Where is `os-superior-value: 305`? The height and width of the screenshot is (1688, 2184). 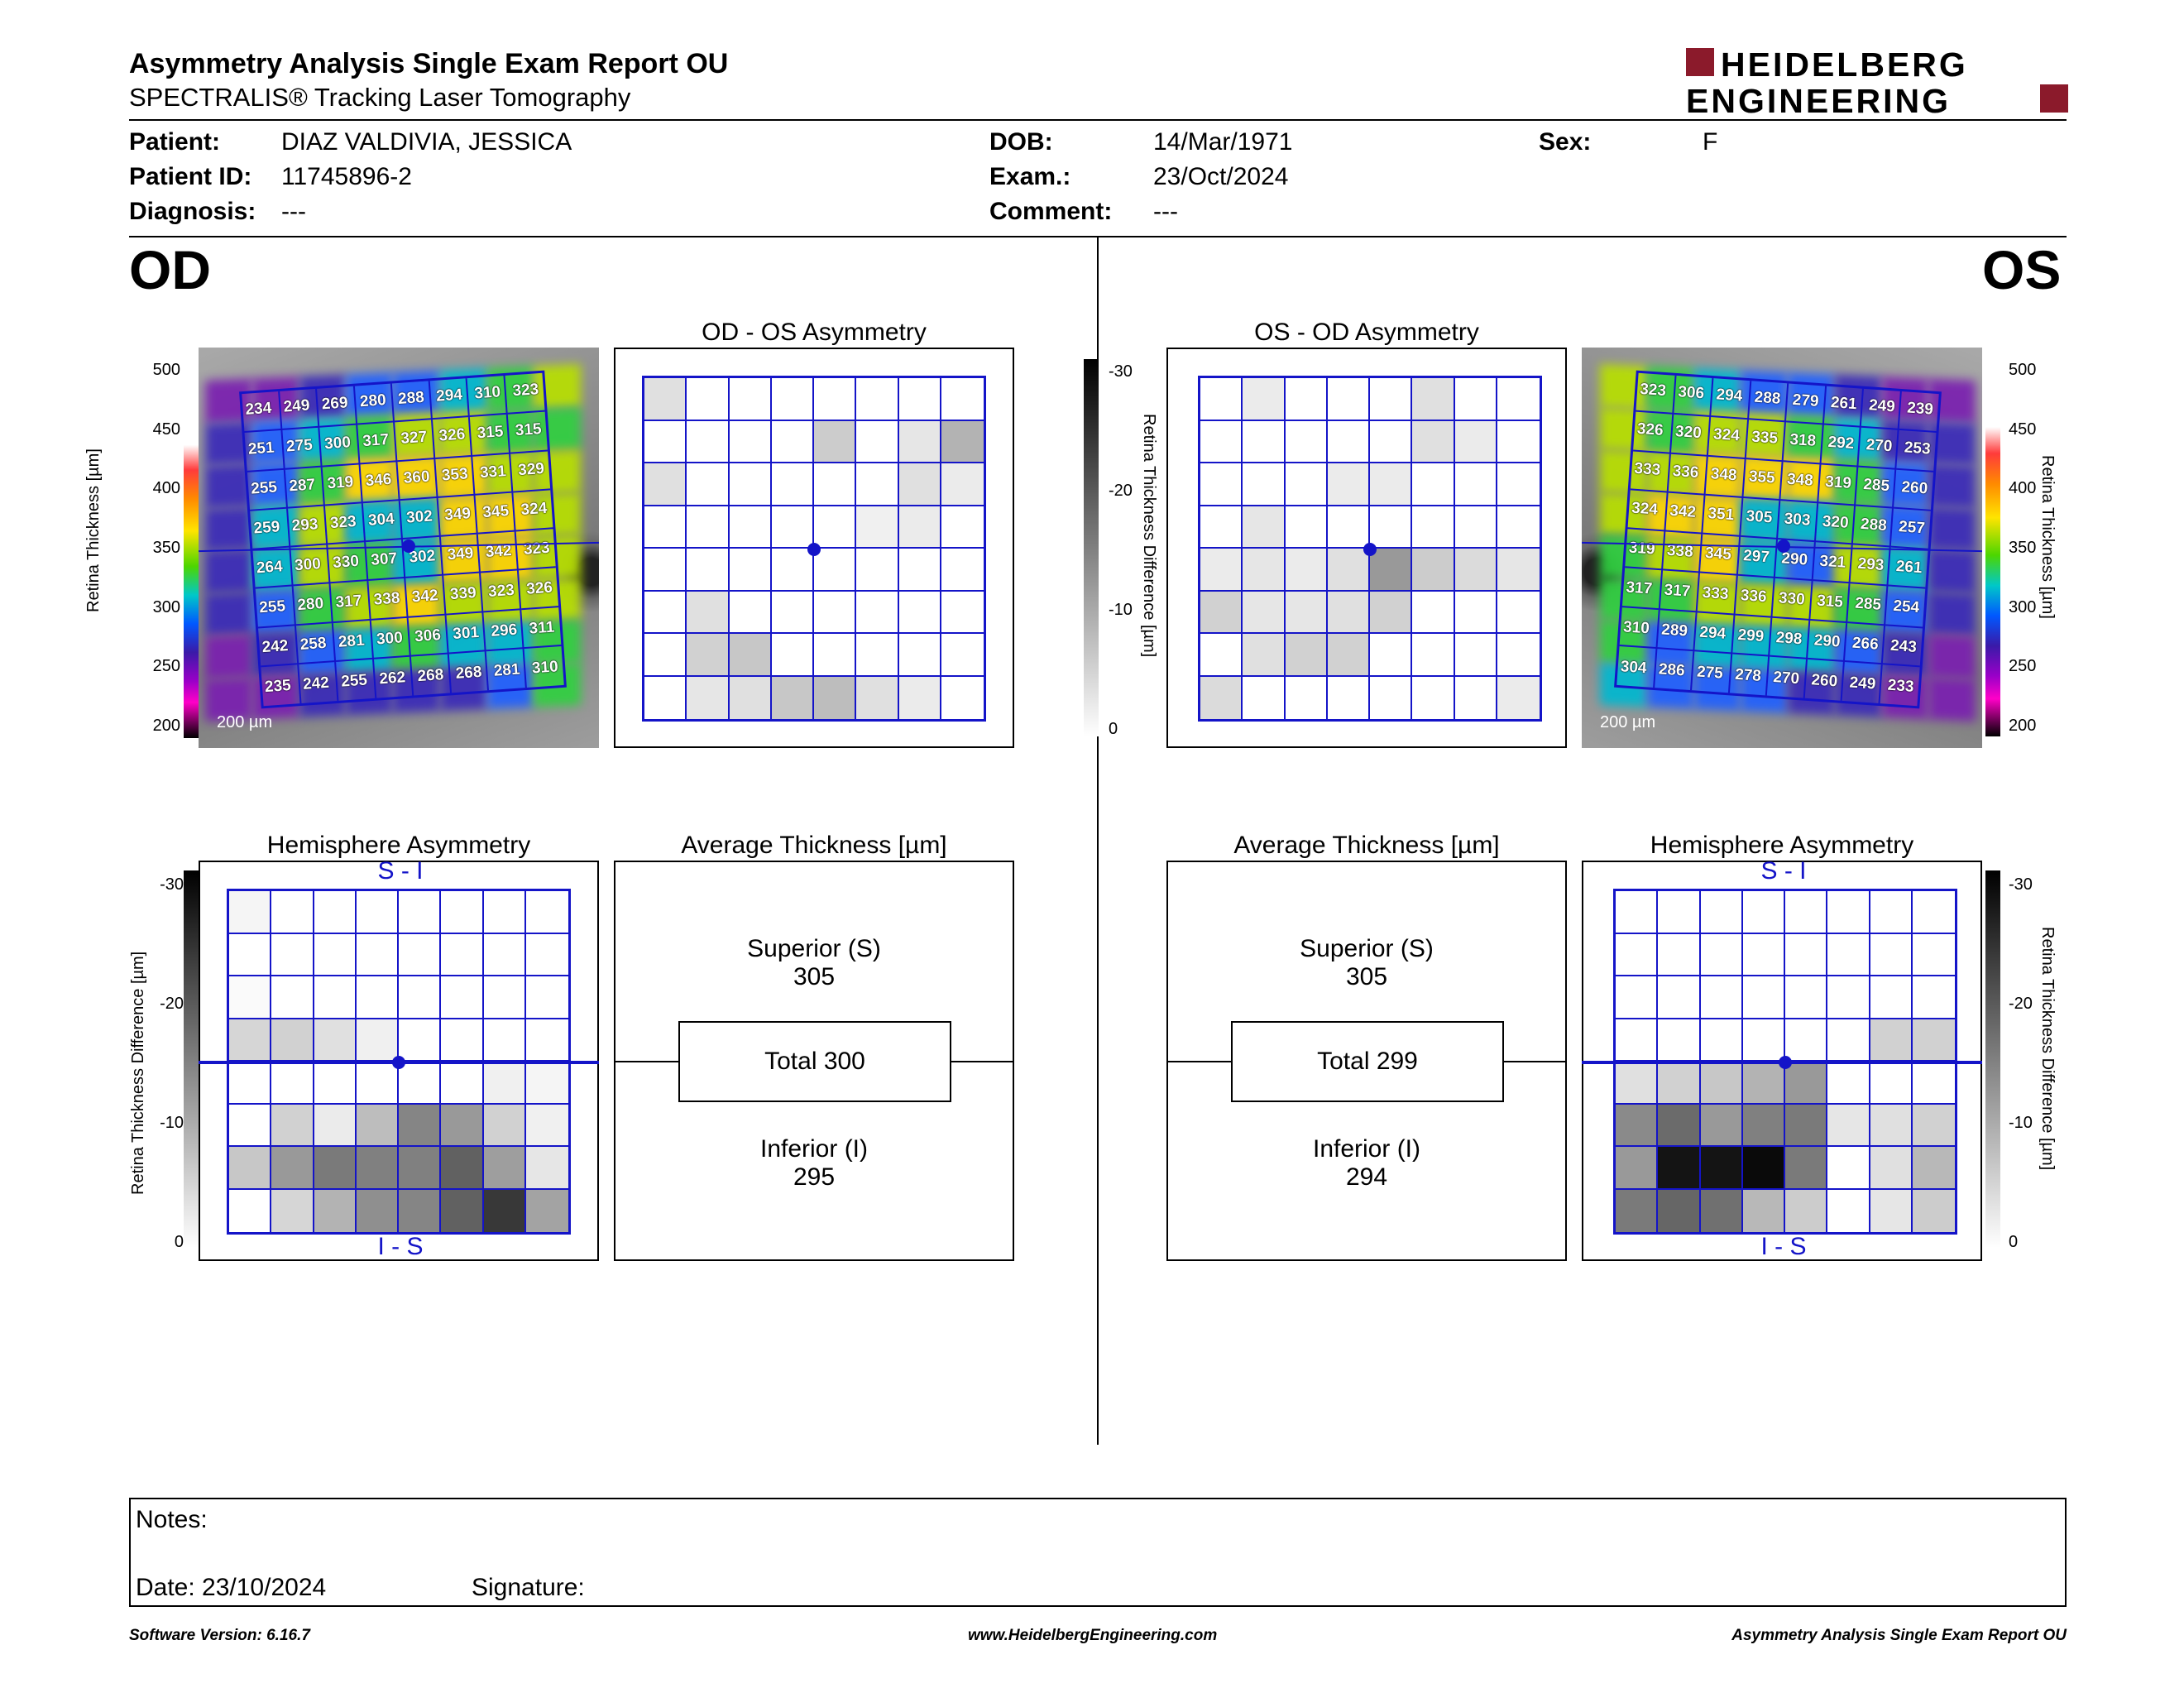 os-superior-value: 305 is located at coordinates (1366, 976).